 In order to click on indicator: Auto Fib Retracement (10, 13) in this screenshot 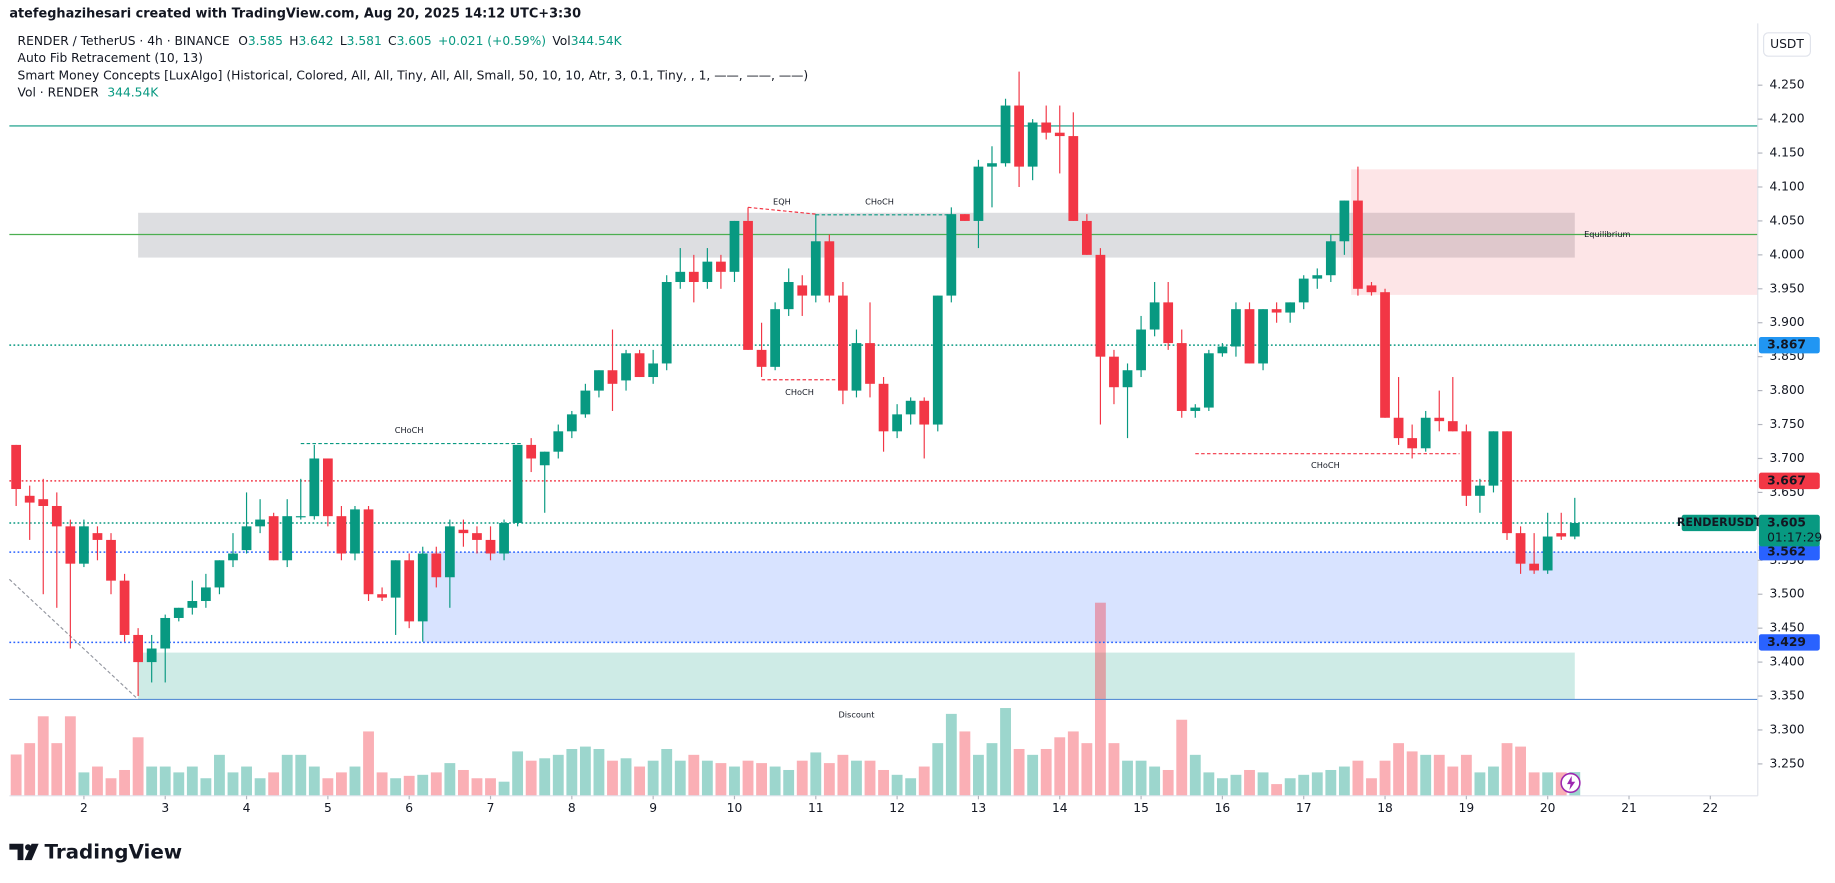, I will do `click(110, 58)`.